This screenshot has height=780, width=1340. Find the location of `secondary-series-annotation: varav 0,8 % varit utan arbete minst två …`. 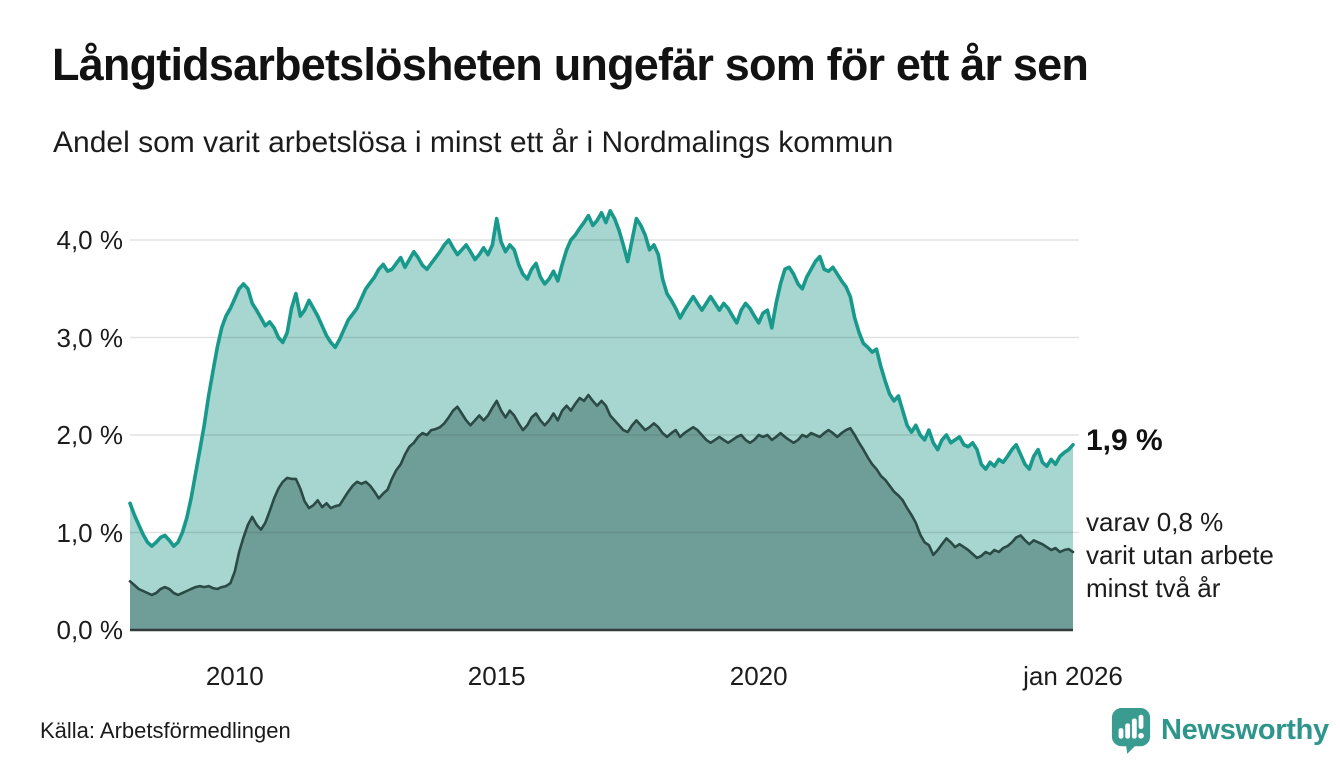

secondary-series-annotation: varav 0,8 % varit utan arbete minst två … is located at coordinates (1180, 555).